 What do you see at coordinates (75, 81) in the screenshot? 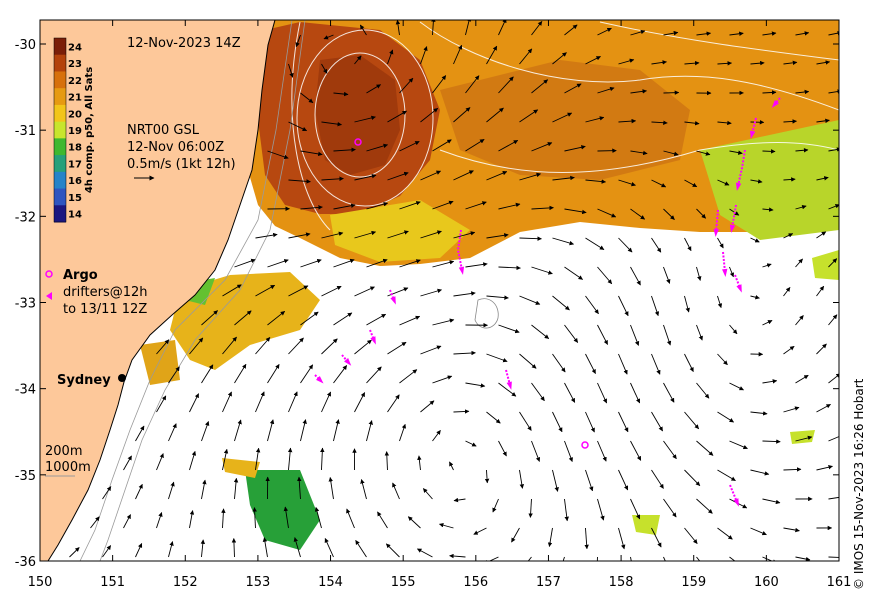
I see `colorbar-tick-label: 22` at bounding box center [75, 81].